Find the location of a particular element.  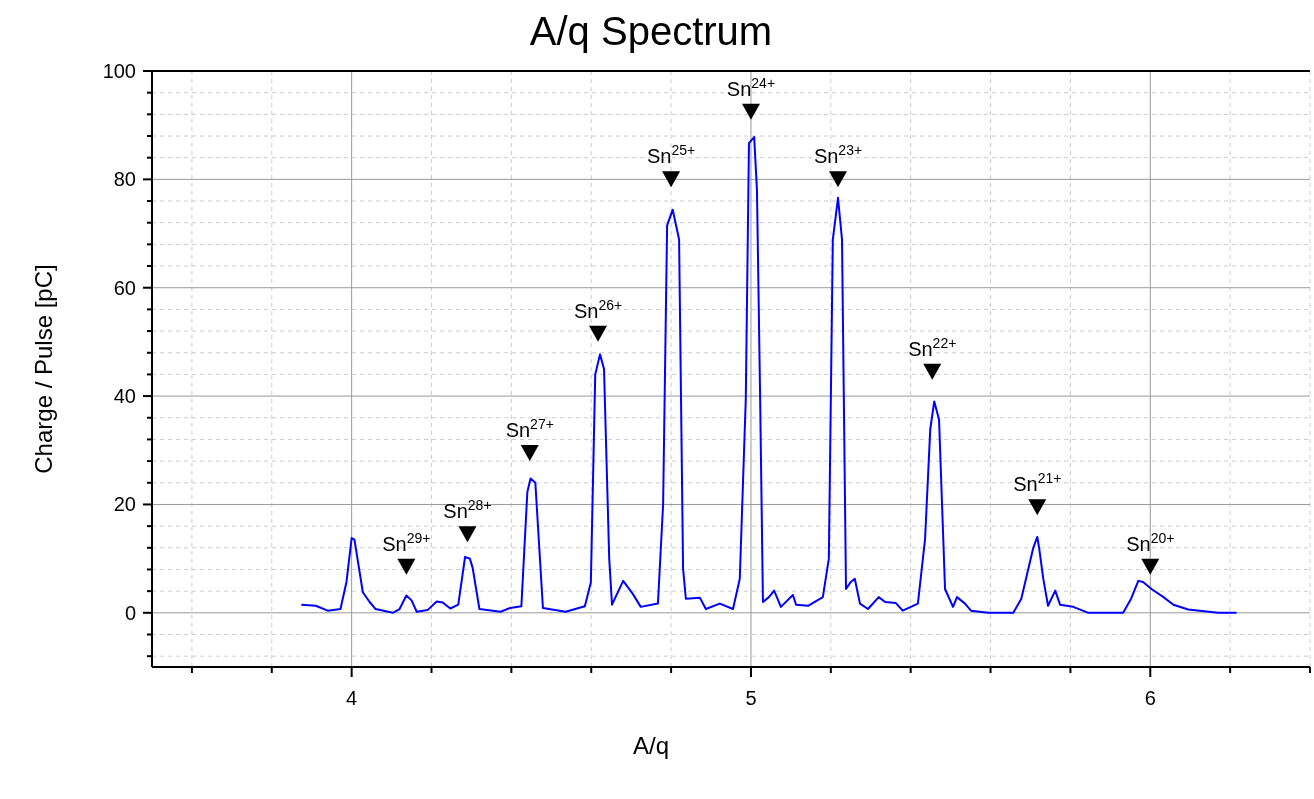

annotation: Sn$^{29+}$ is located at coordinates (406, 542).